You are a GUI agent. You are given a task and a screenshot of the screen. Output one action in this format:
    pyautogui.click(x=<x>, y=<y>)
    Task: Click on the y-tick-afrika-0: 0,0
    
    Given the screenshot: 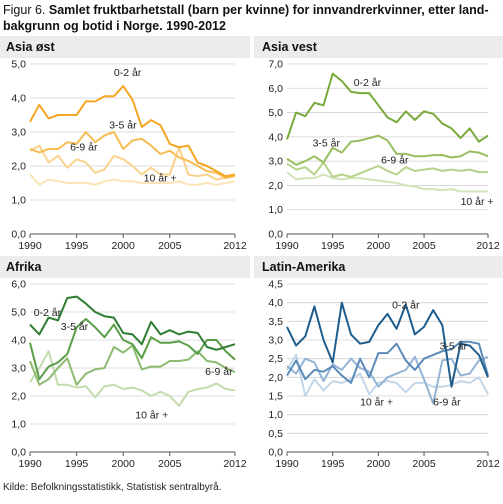 What is the action you would take?
    pyautogui.click(x=18, y=453)
    